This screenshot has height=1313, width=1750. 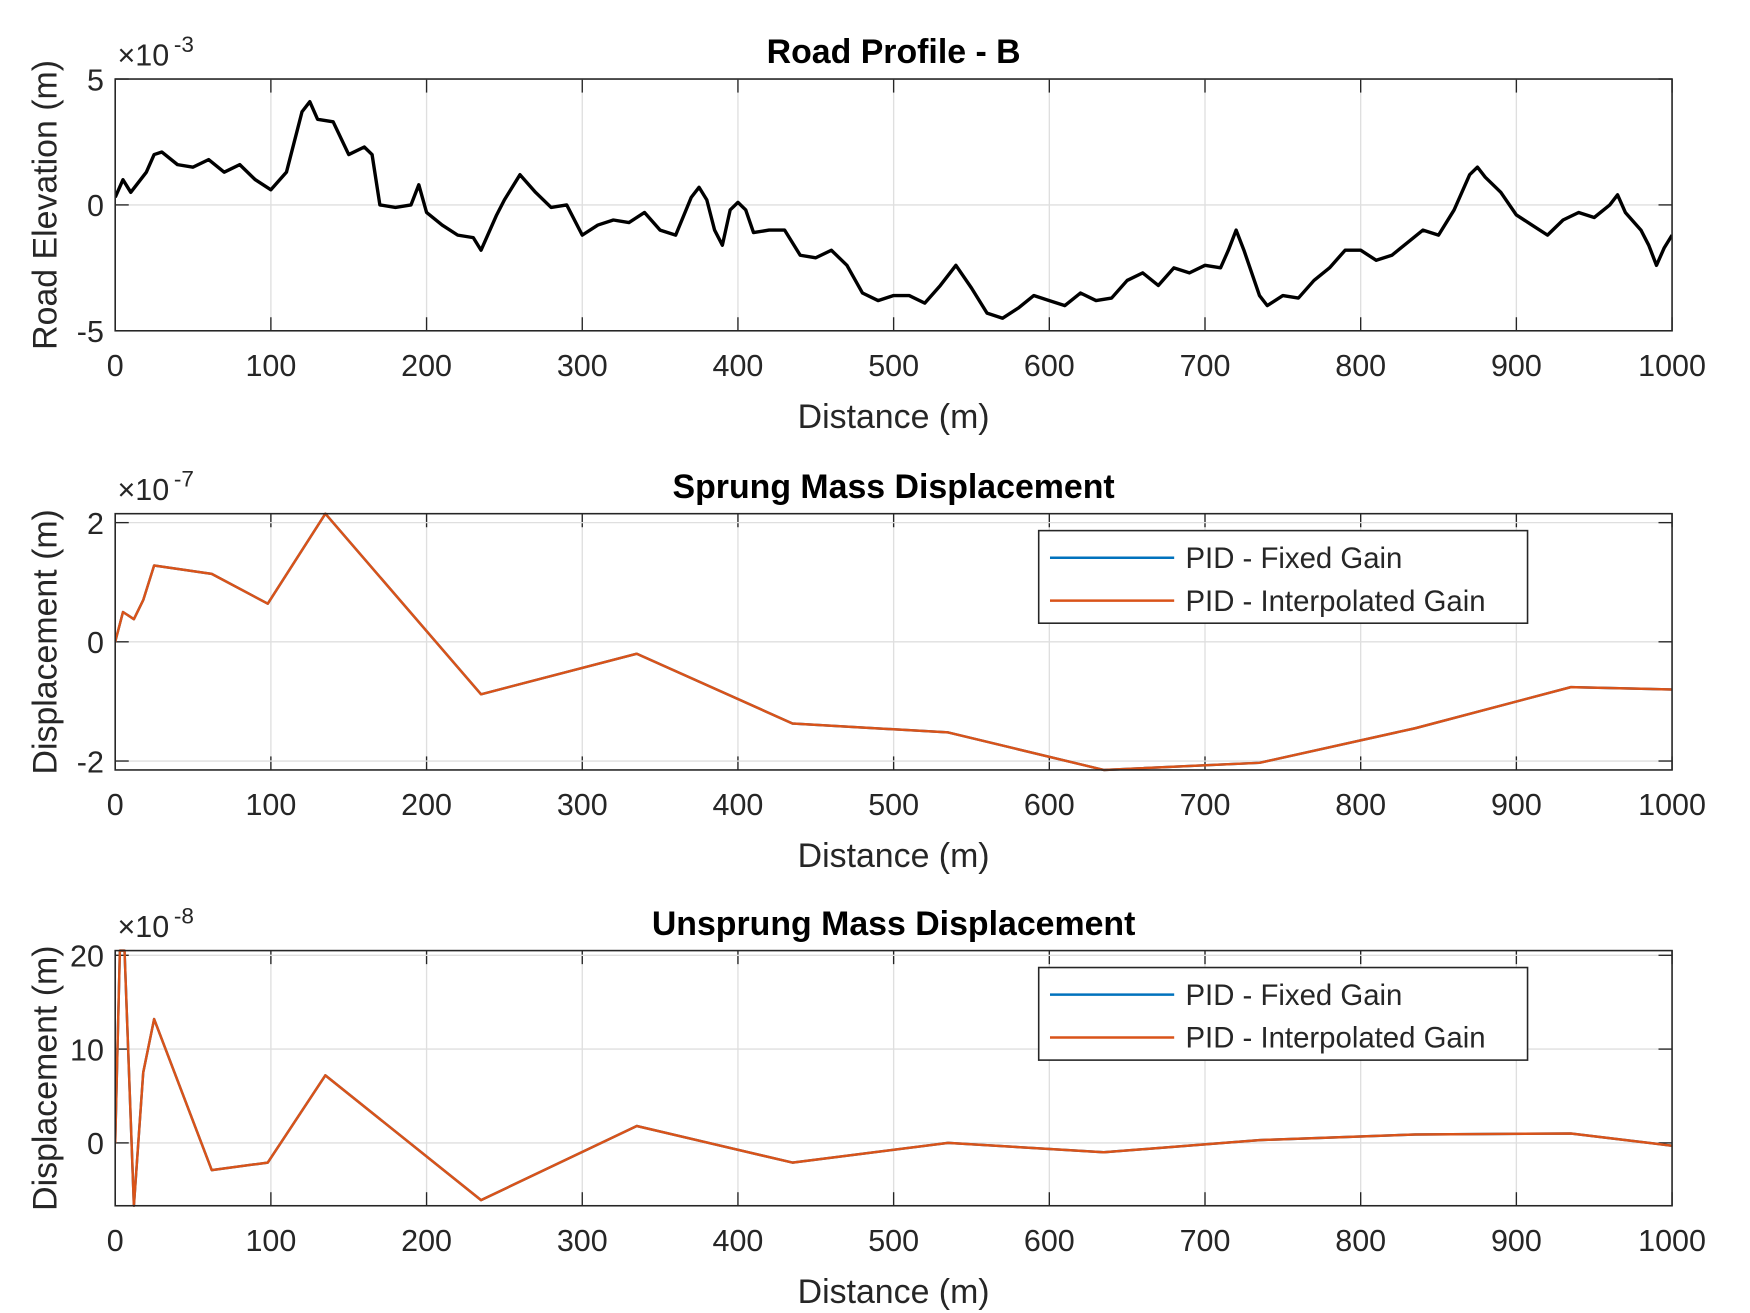 I want to click on y-tick-label: 5, so click(x=95, y=80).